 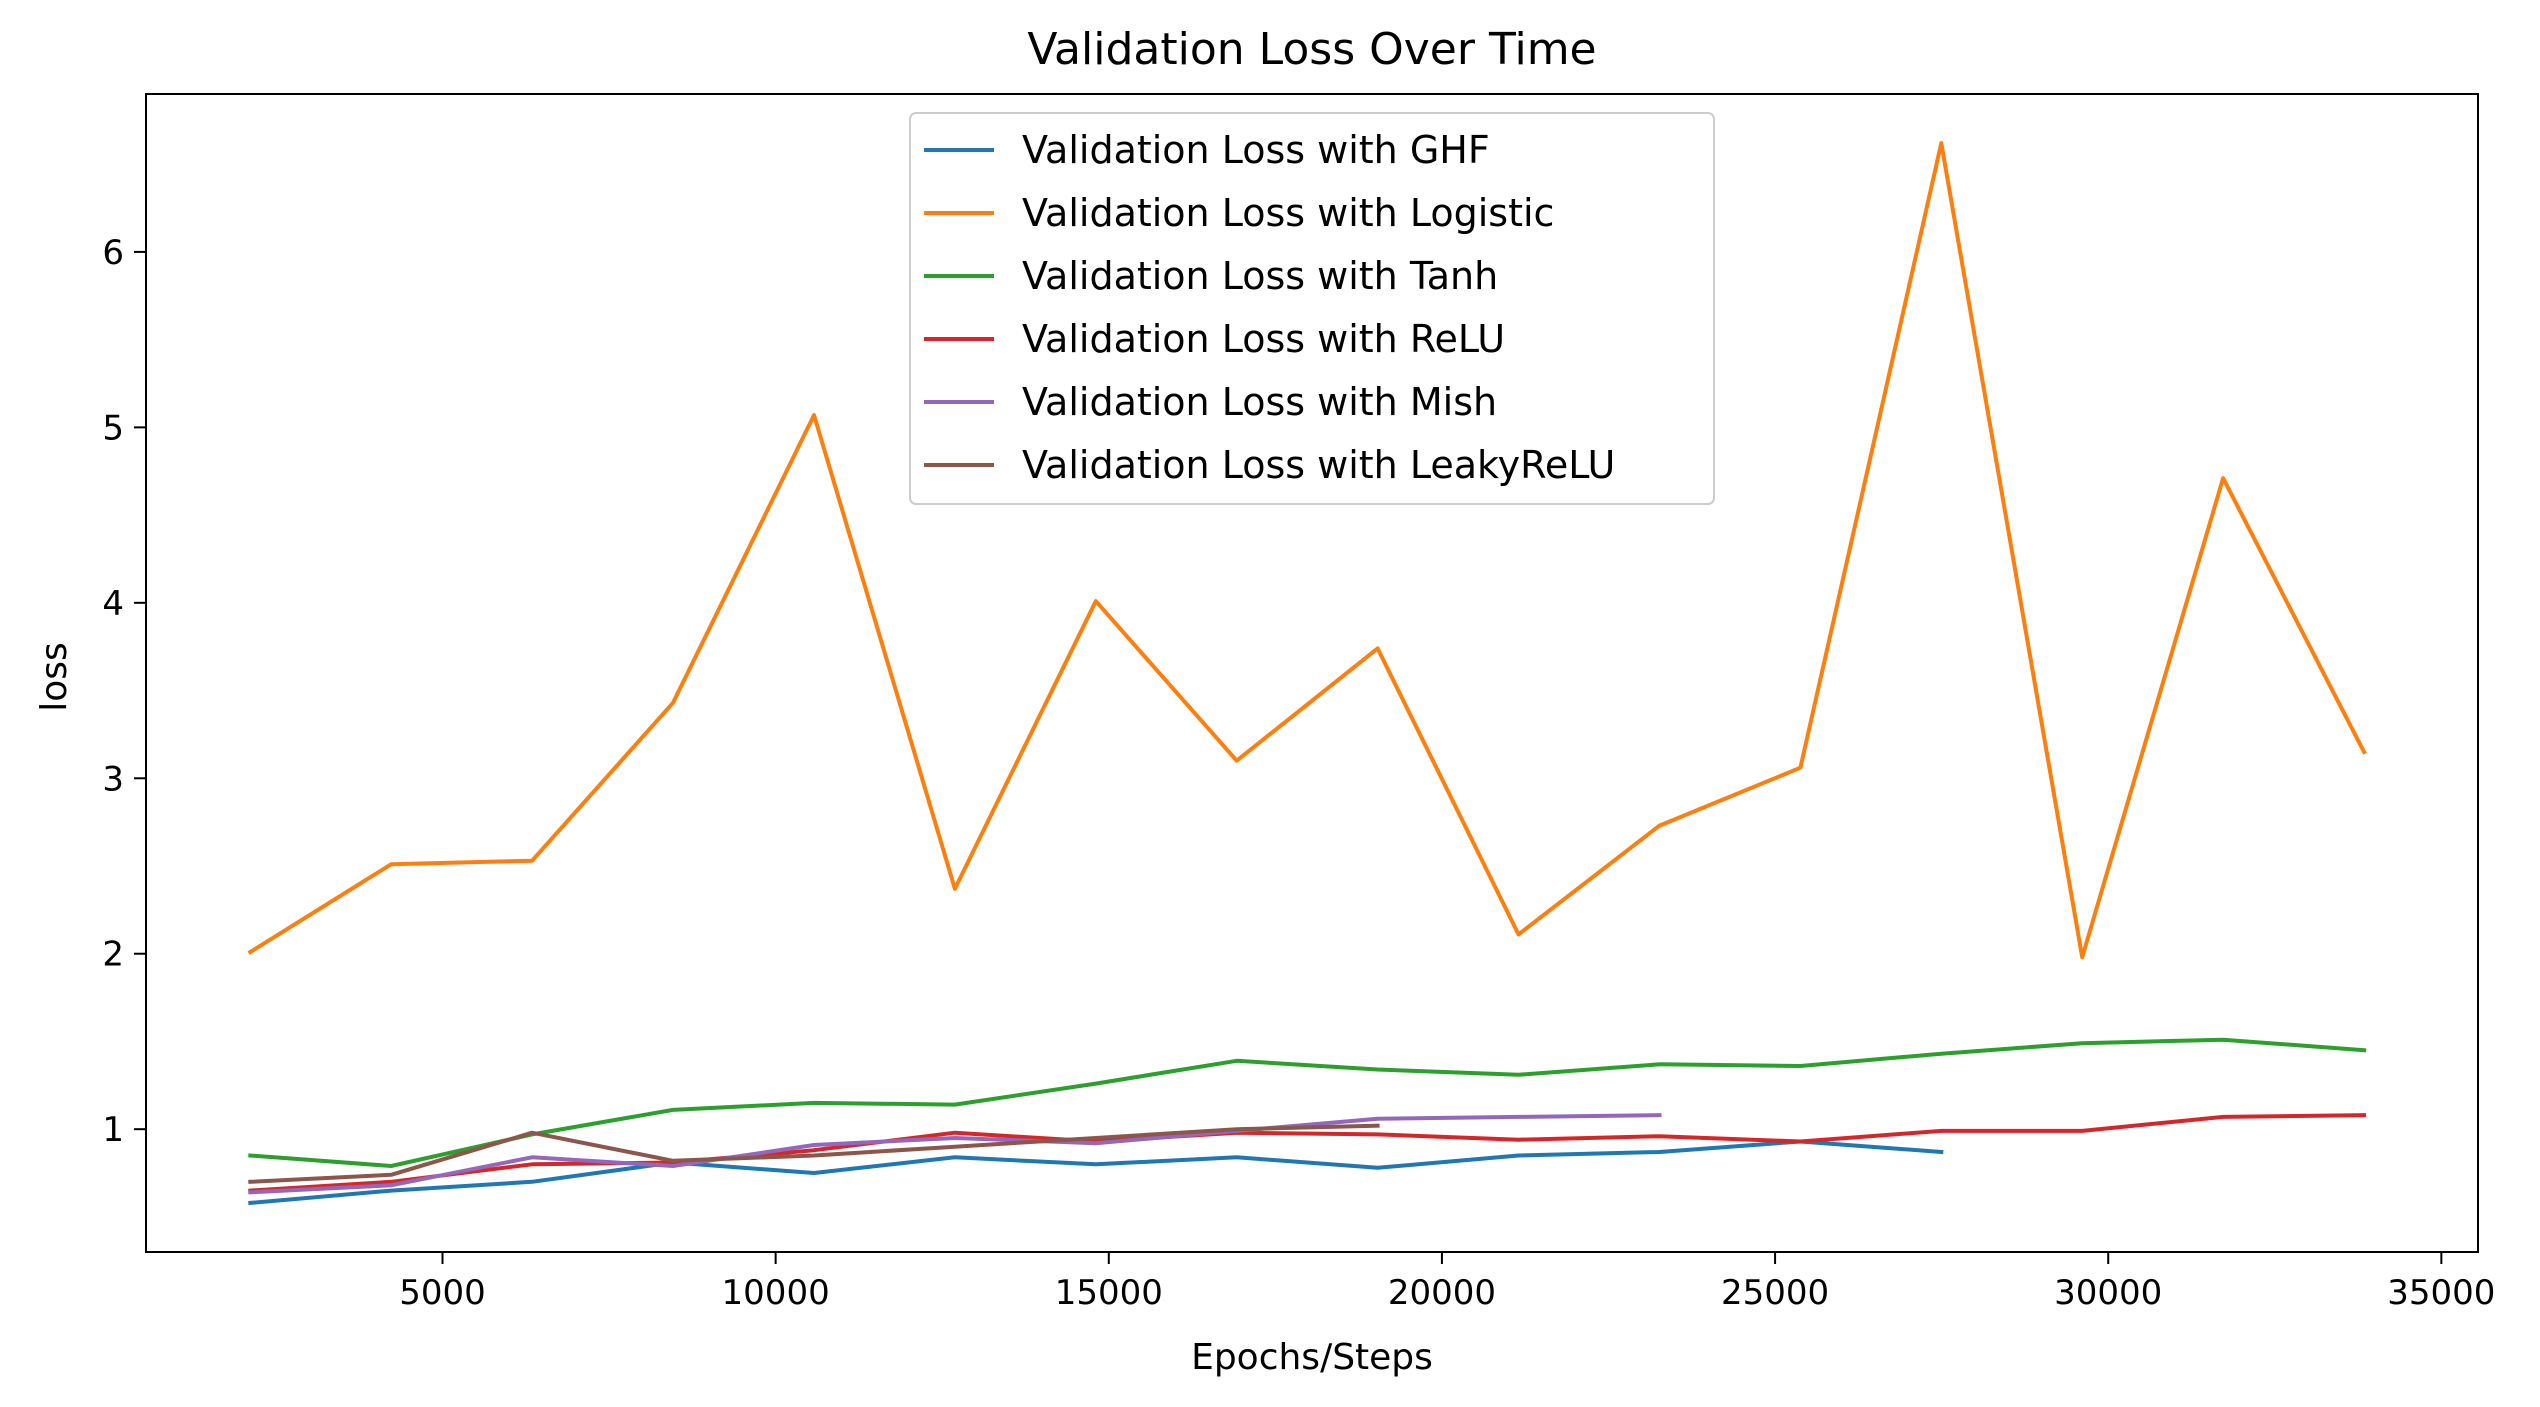 I want to click on y-axis-title: loss, so click(x=54, y=677).